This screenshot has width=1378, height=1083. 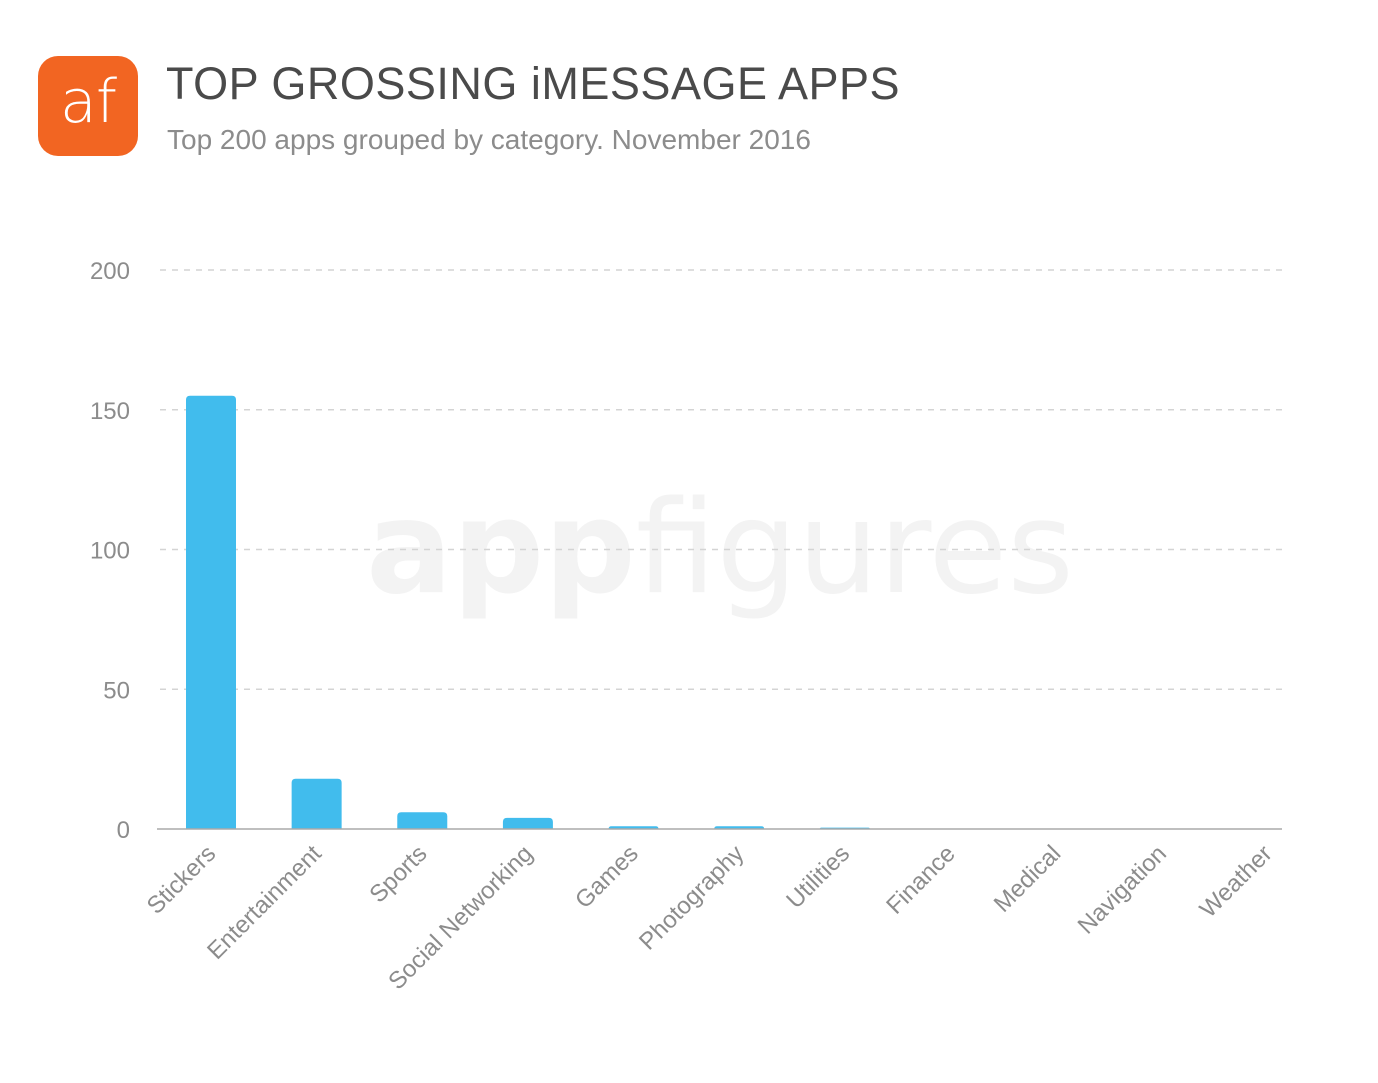 I want to click on x-tick-label: Entertainment, so click(x=264, y=902).